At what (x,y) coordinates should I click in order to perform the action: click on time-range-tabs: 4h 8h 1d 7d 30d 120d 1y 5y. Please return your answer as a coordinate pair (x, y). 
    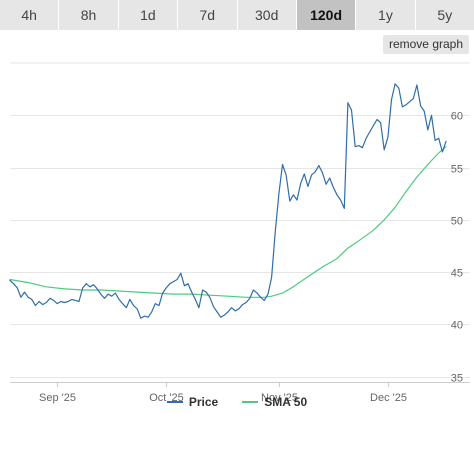
    Looking at the image, I should click on (237, 15).